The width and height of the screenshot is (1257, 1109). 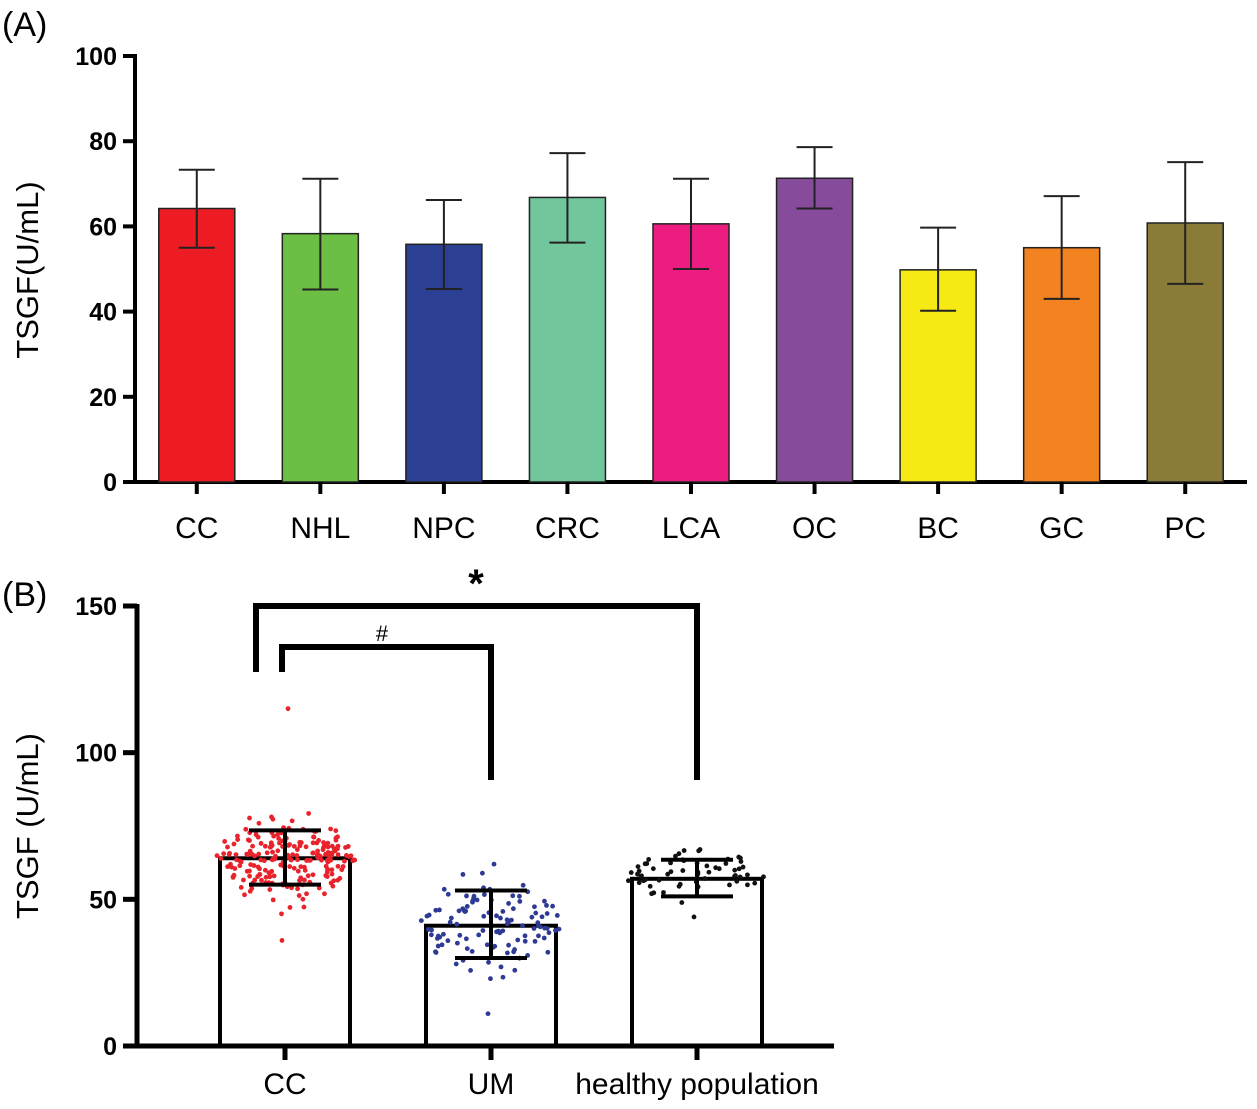 I want to click on panel-b-y-tick-label: 50, so click(x=103, y=900).